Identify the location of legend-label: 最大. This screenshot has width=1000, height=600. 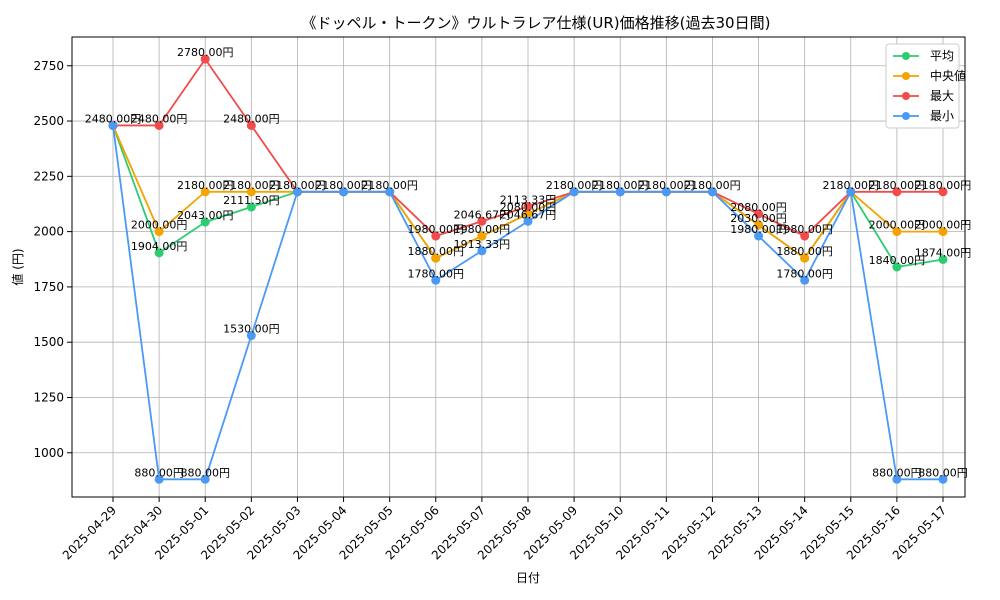
(942, 96).